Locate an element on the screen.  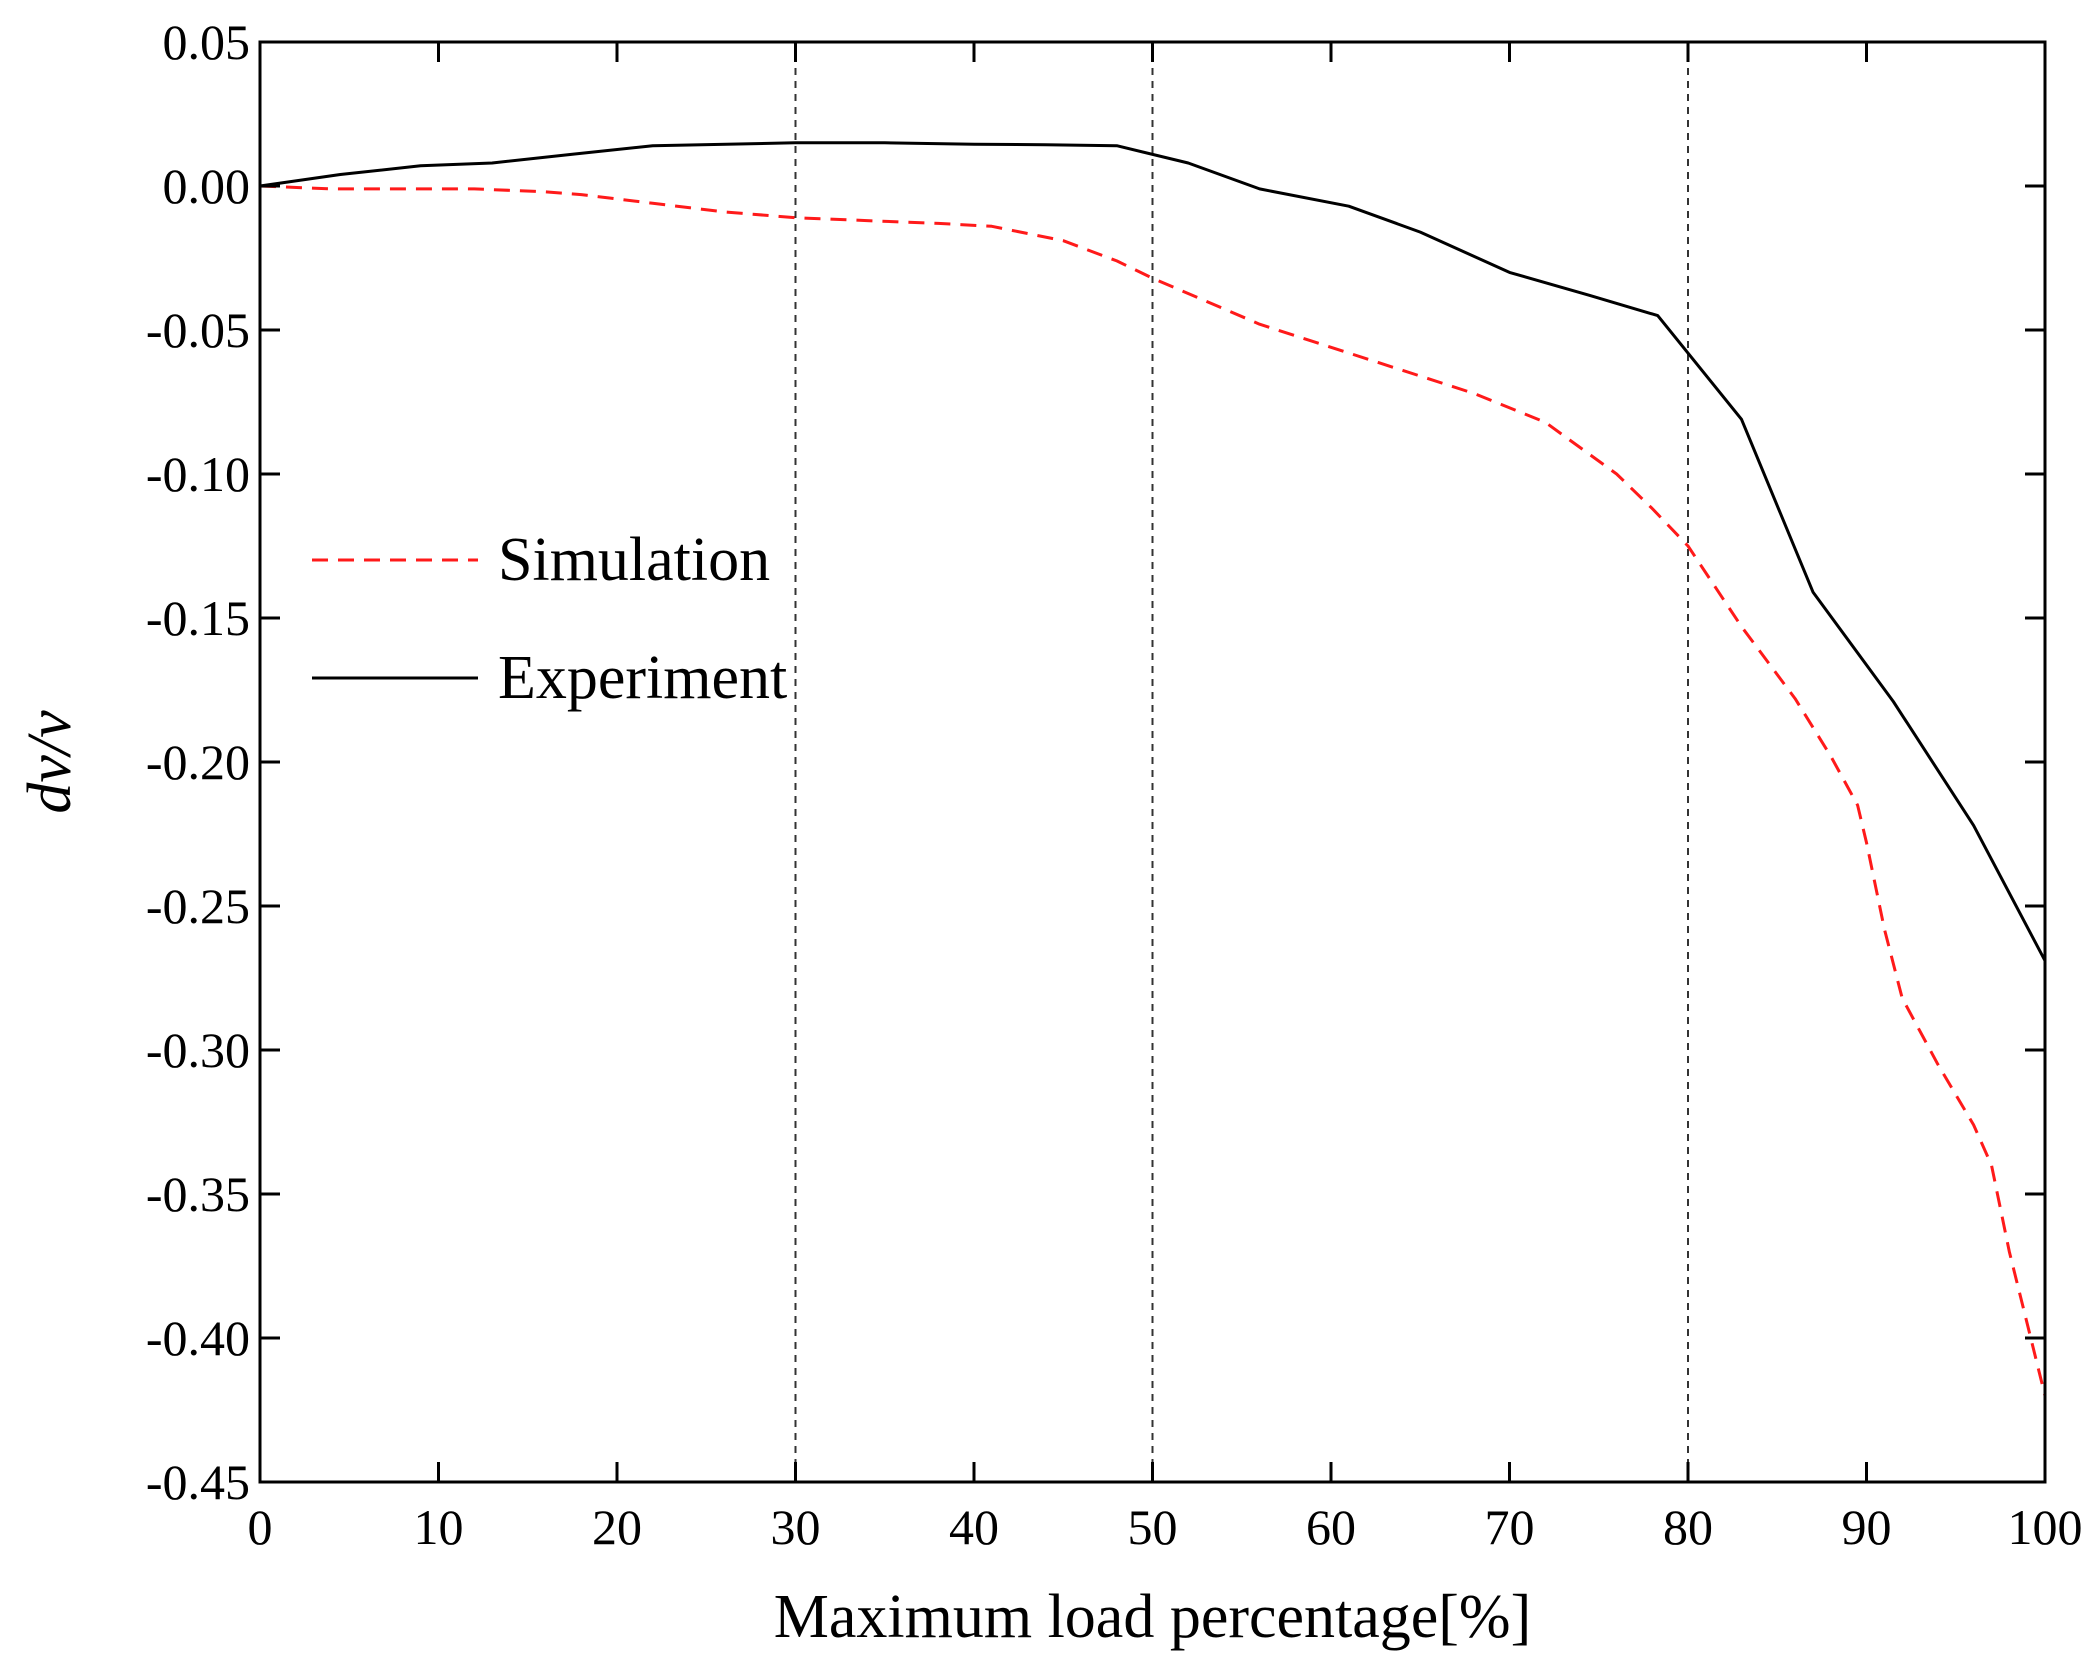
x-tick-label: 10 is located at coordinates (439, 1527).